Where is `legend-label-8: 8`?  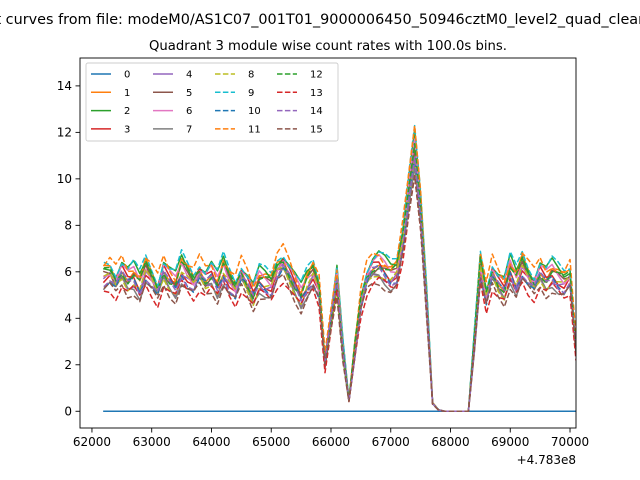
legend-label-8: 8 is located at coordinates (251, 75).